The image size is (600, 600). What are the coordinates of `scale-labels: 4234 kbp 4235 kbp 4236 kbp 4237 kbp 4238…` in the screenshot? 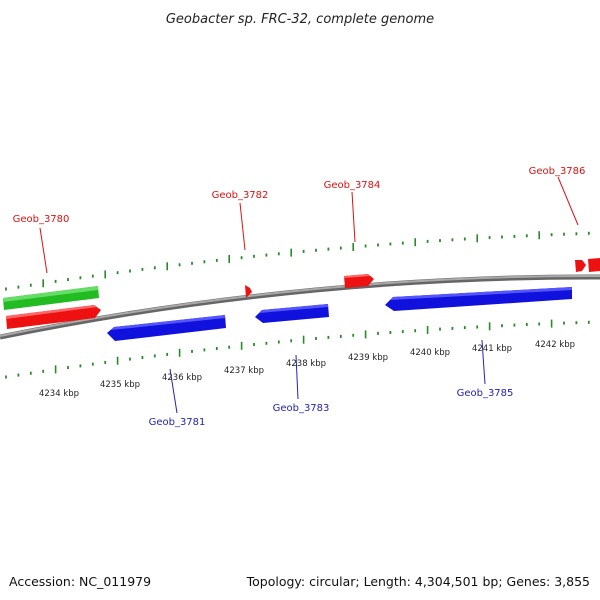 It's located at (307, 369).